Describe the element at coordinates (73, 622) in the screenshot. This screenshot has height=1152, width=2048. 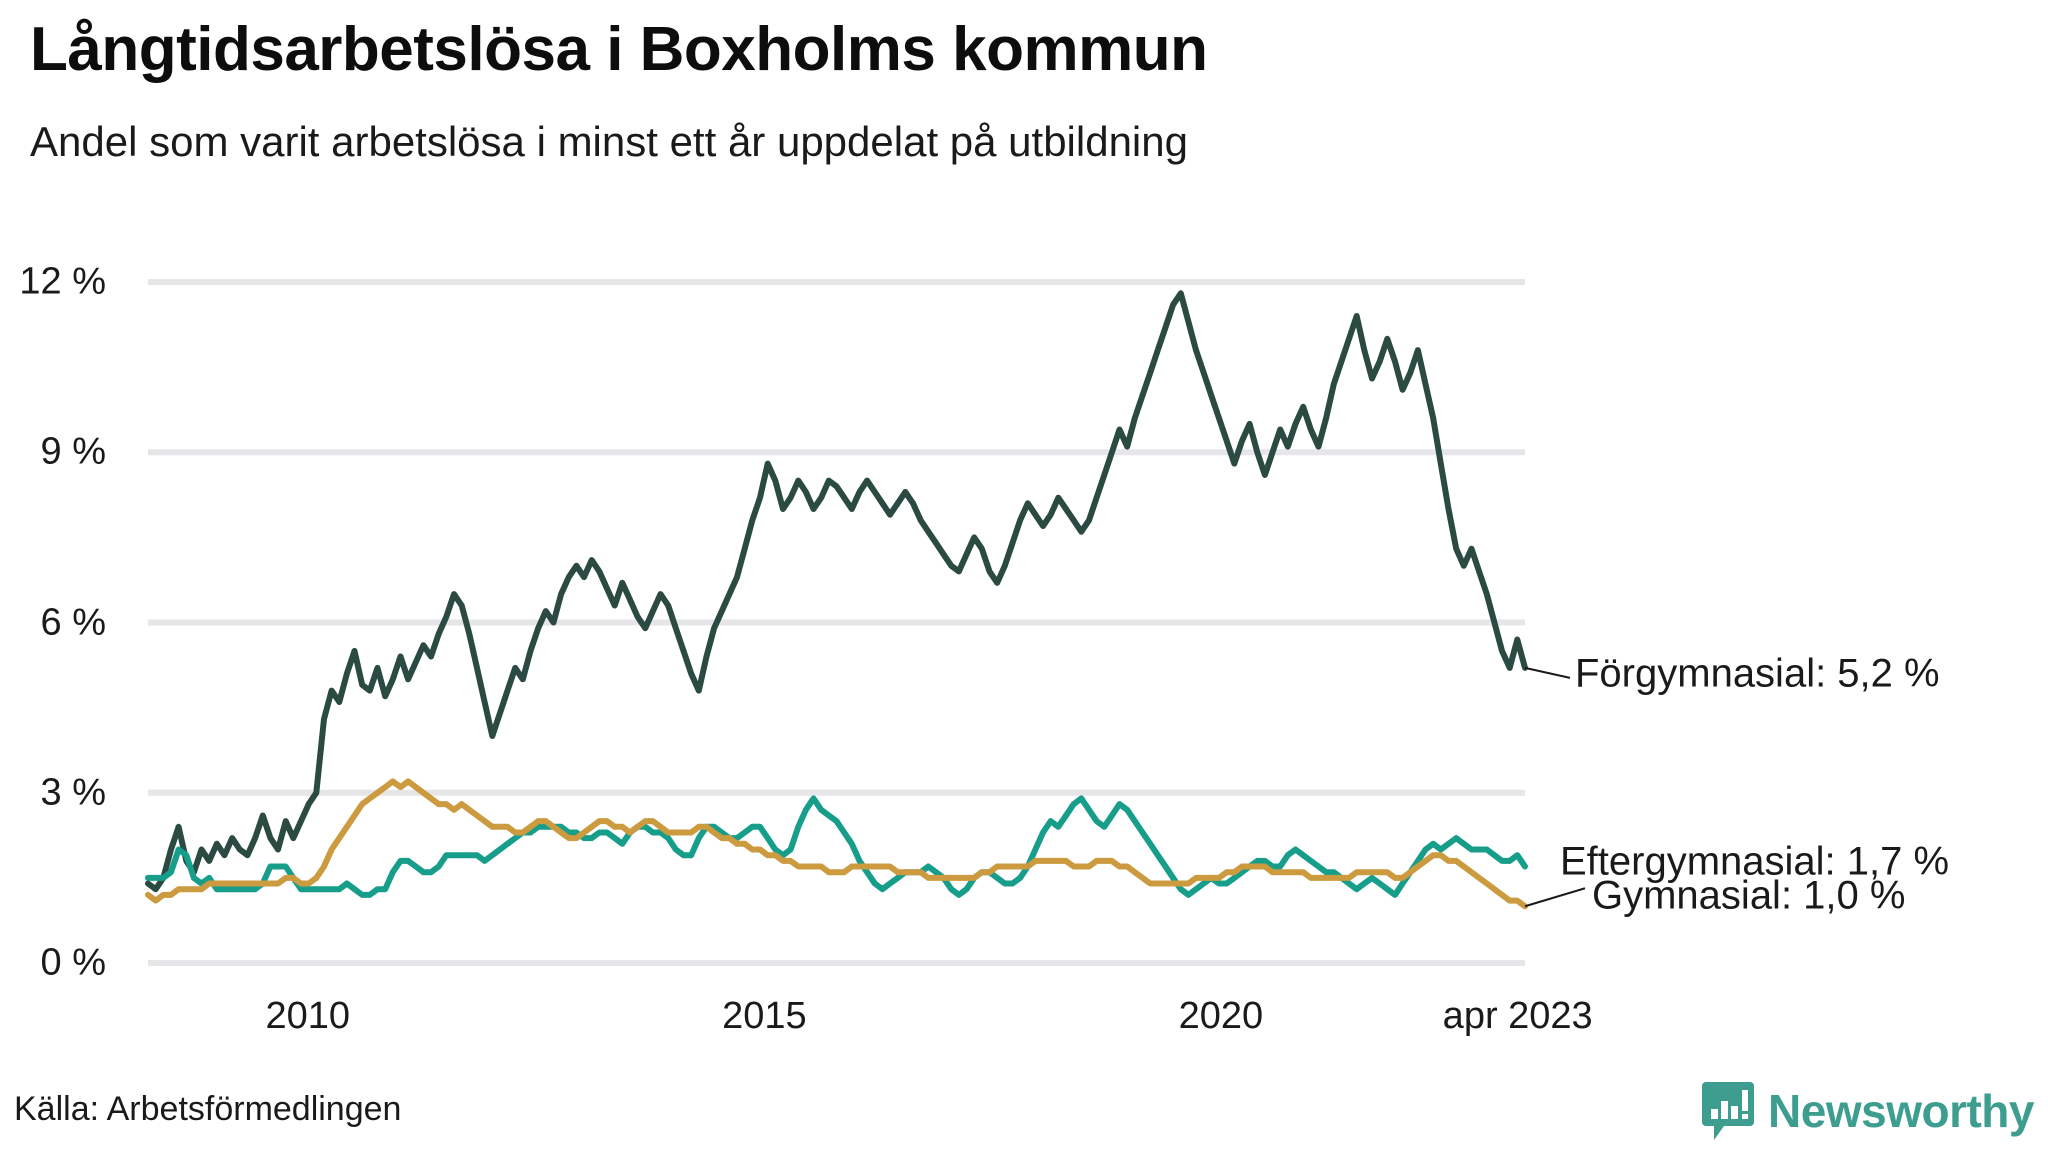
I see `y-axis-tick-label: 6 %` at that location.